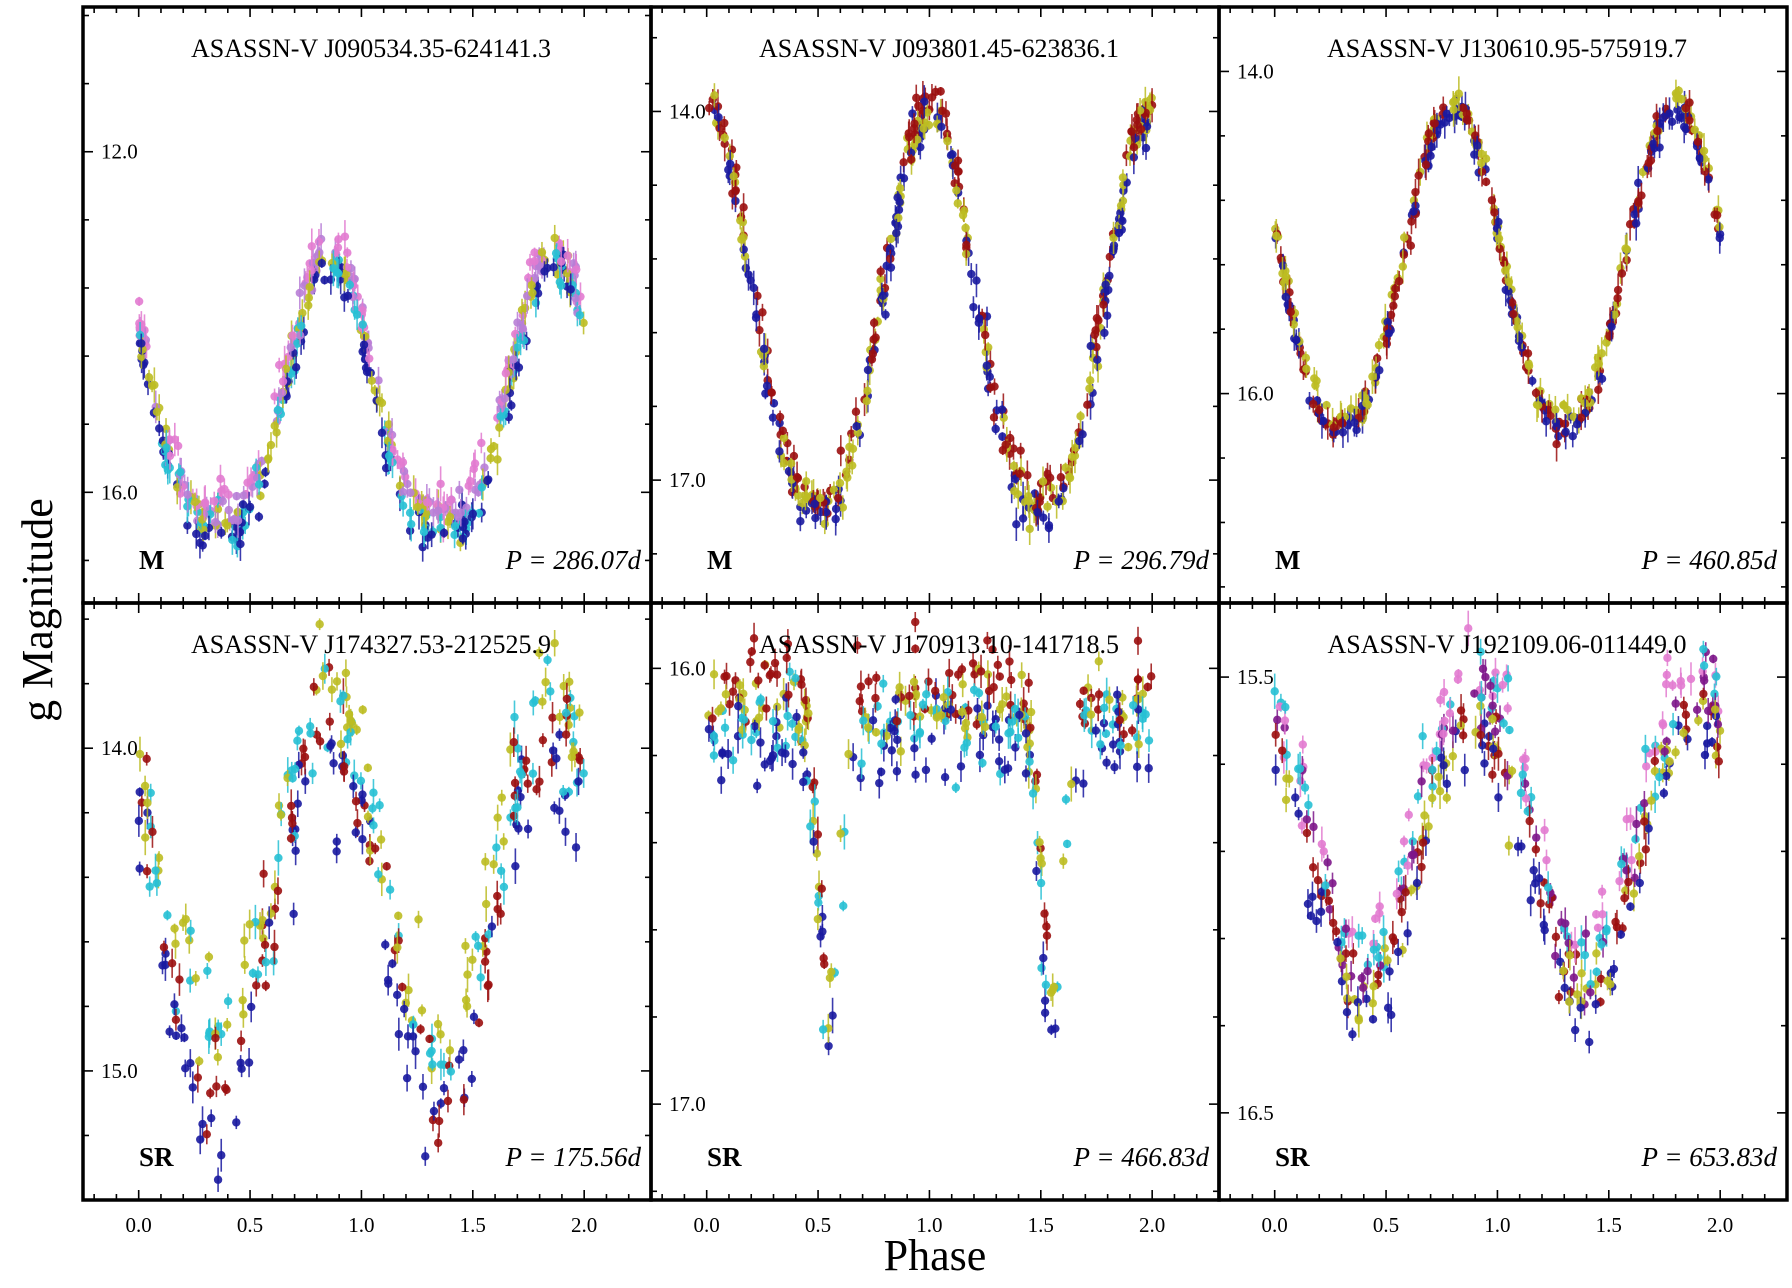  What do you see at coordinates (1709, 560) in the screenshot?
I see `period-label: P = 460.85d` at bounding box center [1709, 560].